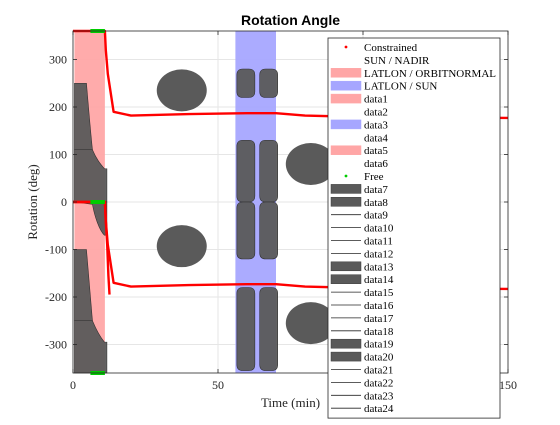  Describe the element at coordinates (73, 385) in the screenshot. I see `x-tick-label: 0` at that location.